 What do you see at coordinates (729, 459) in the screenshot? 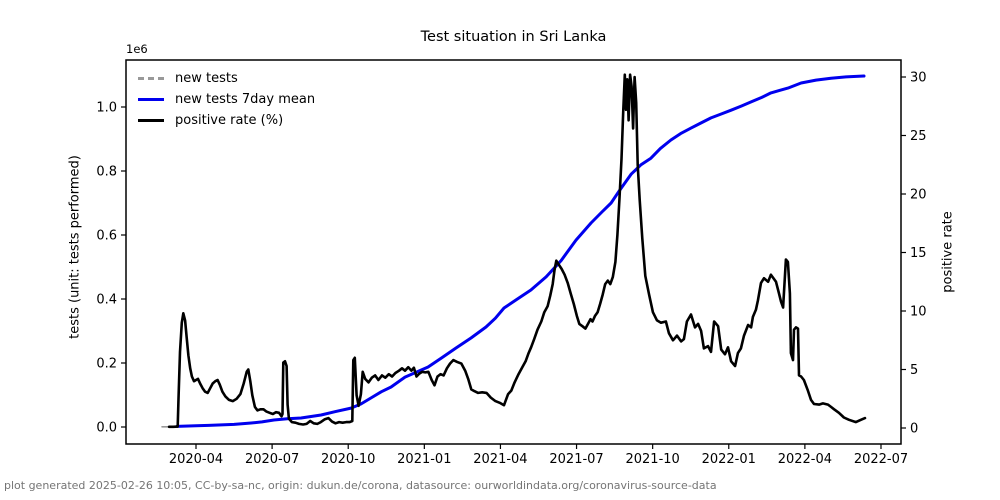
I see `x-tick-label: 2022-01` at bounding box center [729, 459].